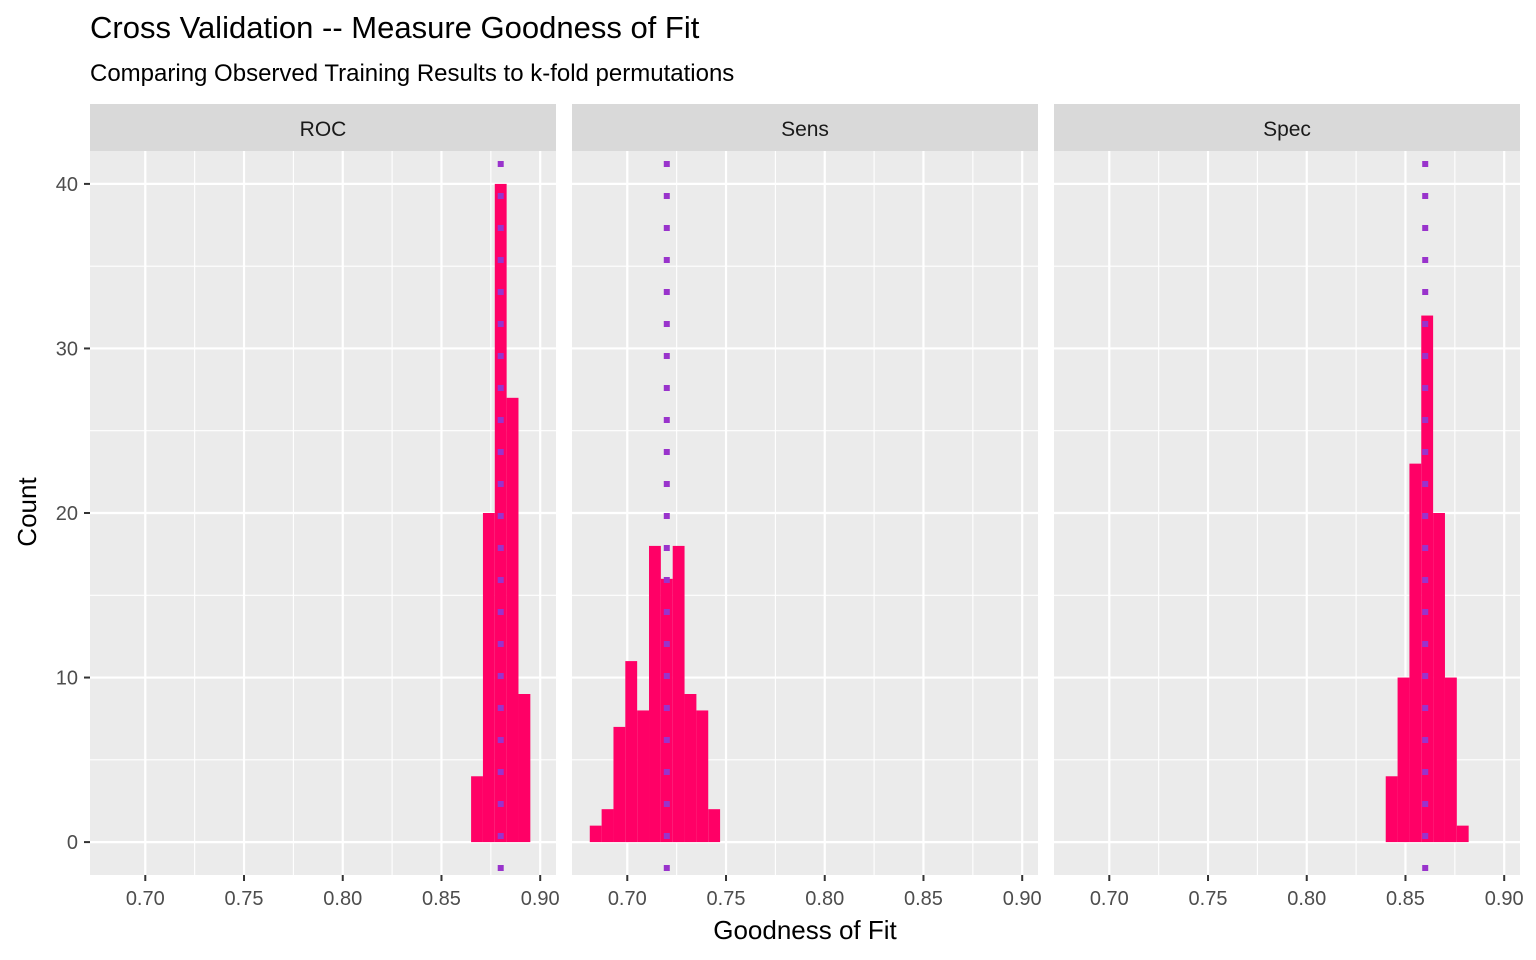  I want to click on y-tick-label: 0, so click(72, 843).